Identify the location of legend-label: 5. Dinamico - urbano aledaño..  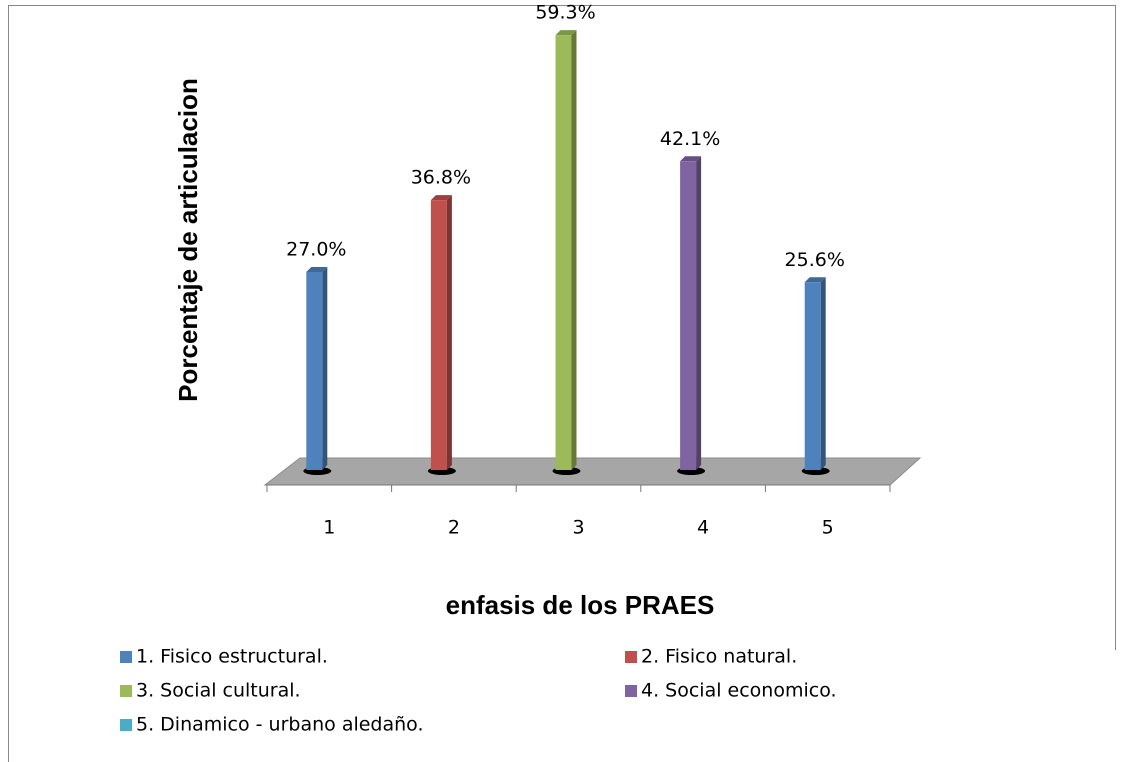
(280, 725).